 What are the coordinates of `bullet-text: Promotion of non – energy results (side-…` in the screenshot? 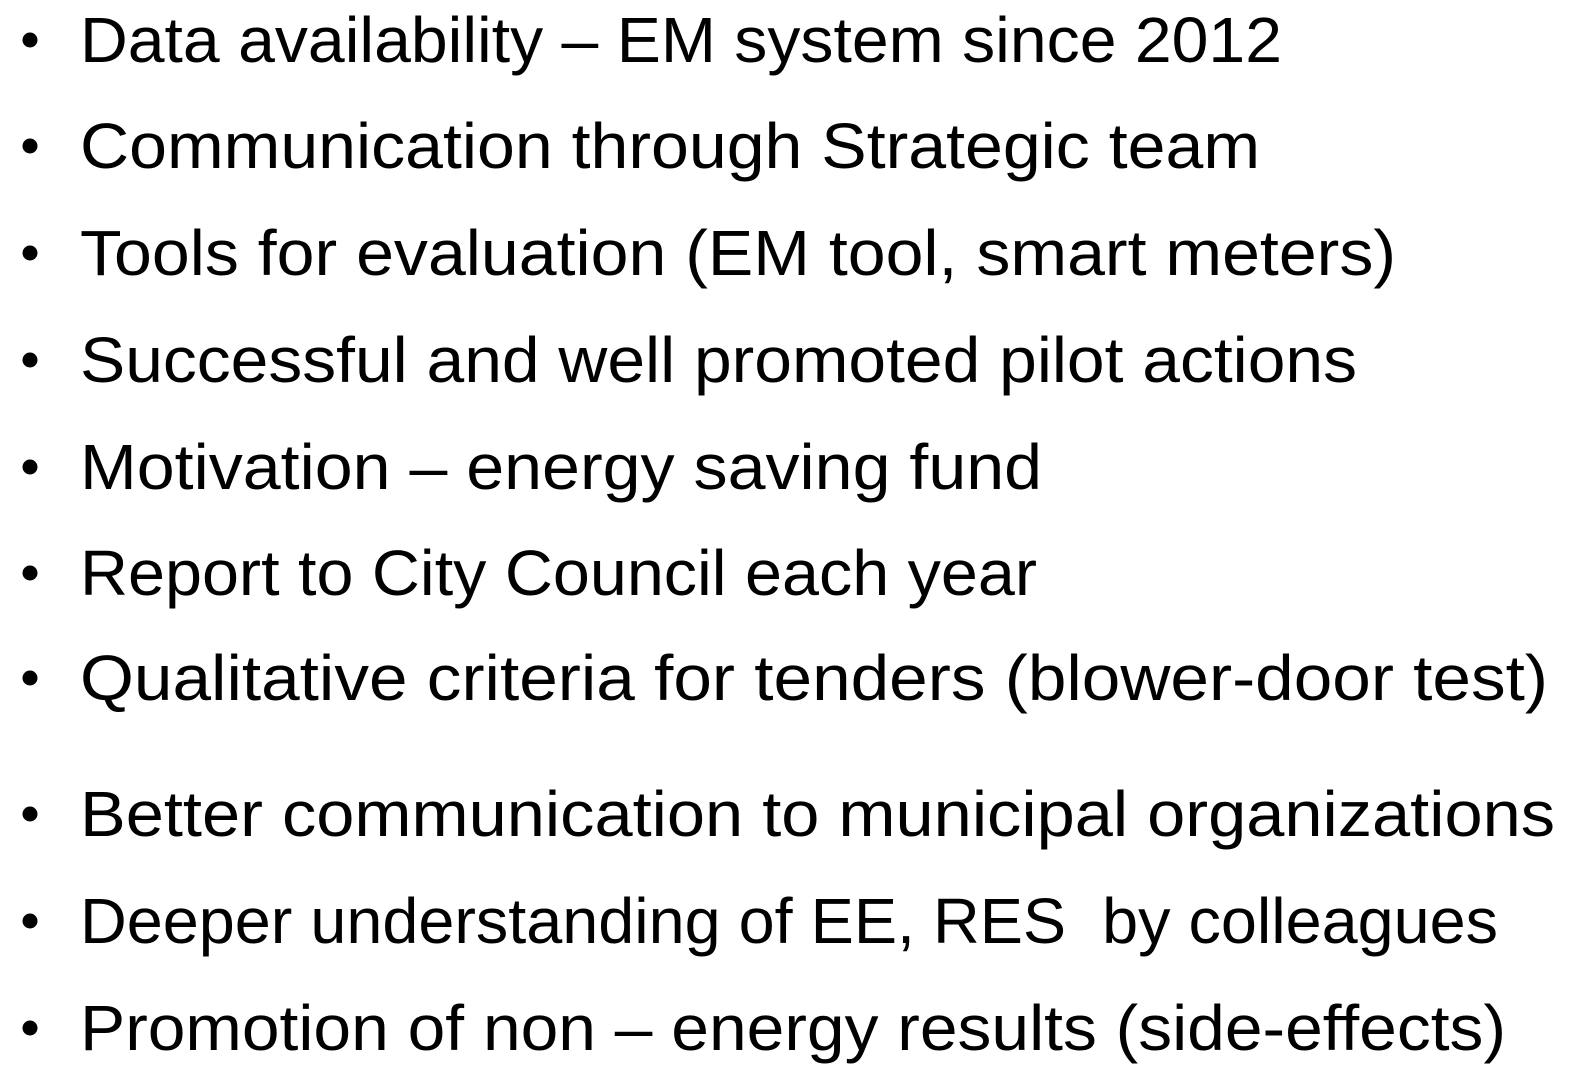 It's located at (793, 1028).